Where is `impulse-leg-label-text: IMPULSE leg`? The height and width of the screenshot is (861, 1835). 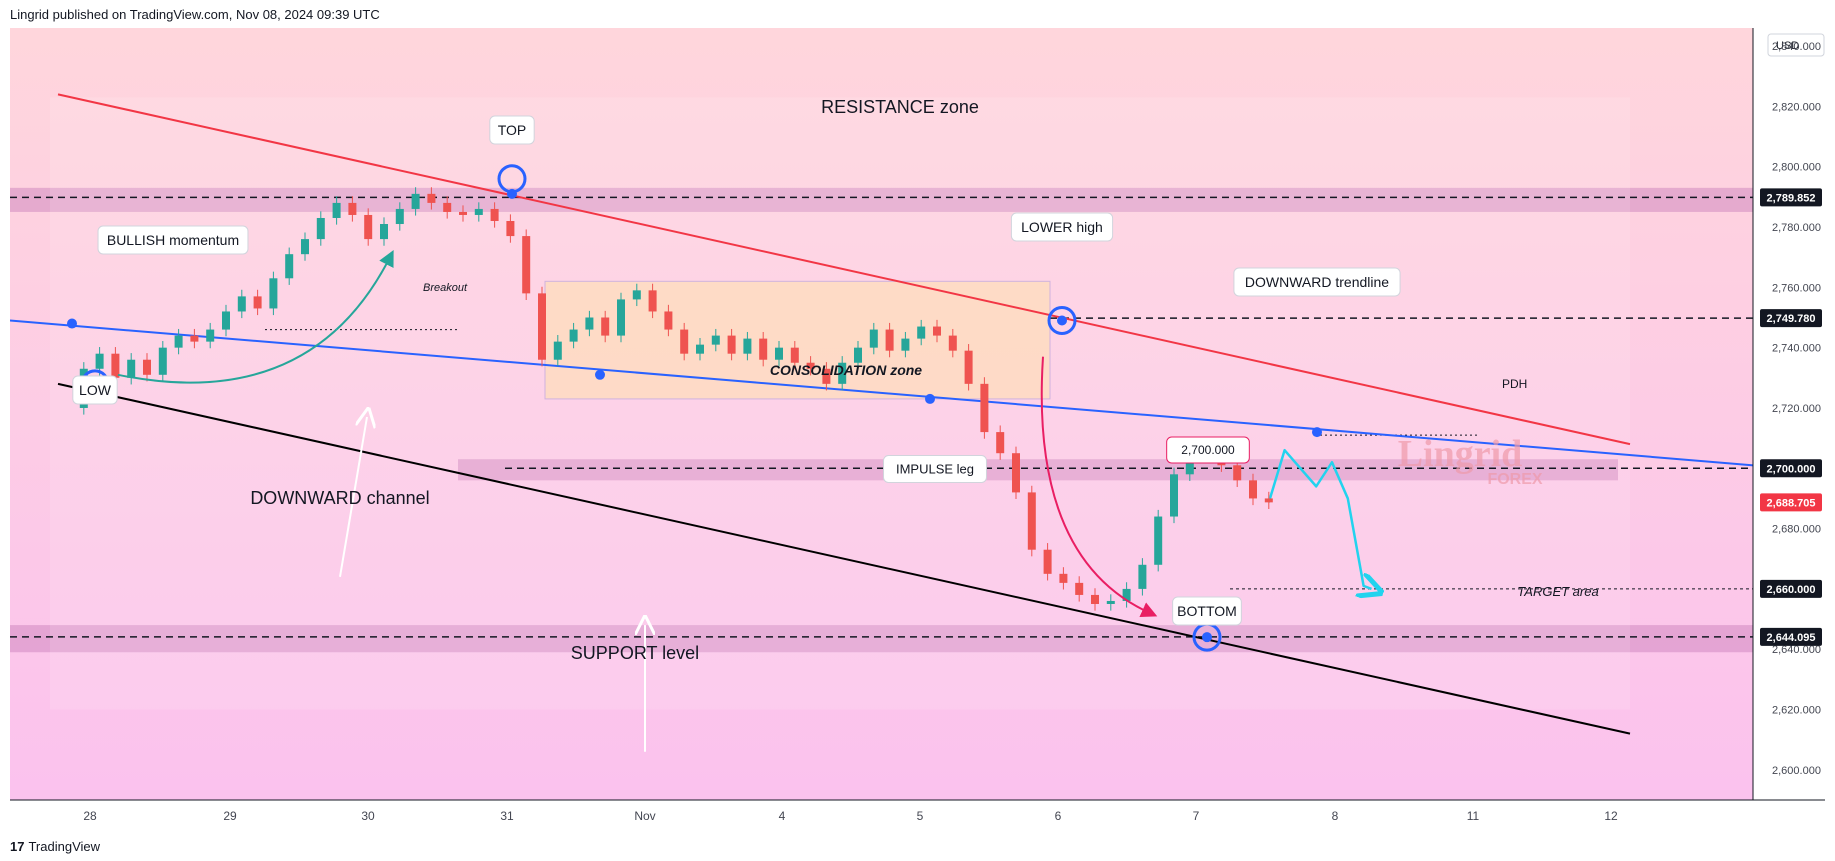
impulse-leg-label-text: IMPULSE leg is located at coordinates (935, 469).